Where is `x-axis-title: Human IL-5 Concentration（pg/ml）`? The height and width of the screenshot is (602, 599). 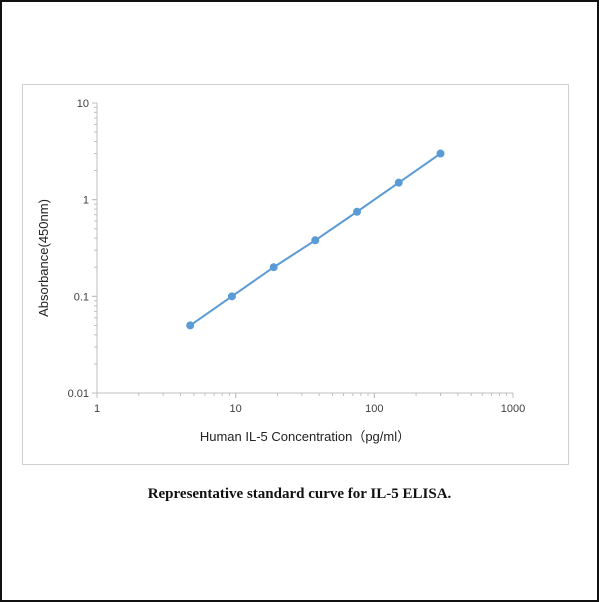
x-axis-title: Human IL-5 Concentration（pg/ml） is located at coordinates (305, 436).